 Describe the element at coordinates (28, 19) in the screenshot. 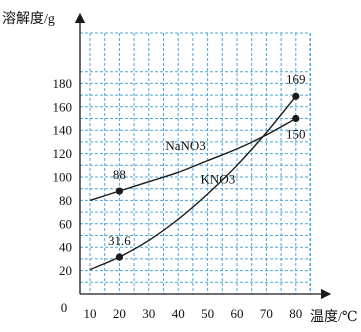

I see `y-axis-title: 溶解度/g` at that location.